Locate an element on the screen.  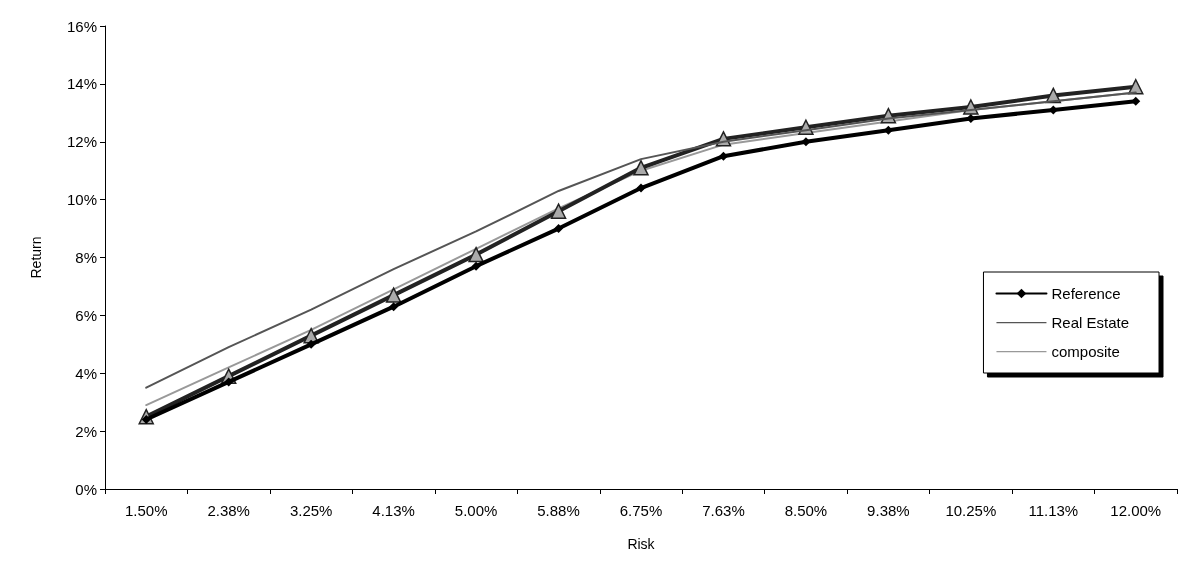
legend-label: composite is located at coordinates (1085, 351).